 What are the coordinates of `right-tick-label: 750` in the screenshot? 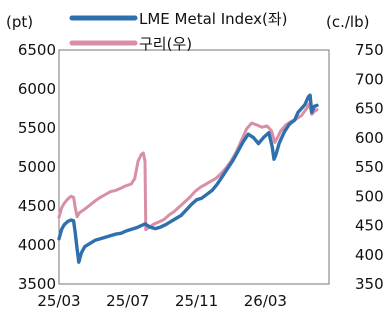 It's located at (369, 50).